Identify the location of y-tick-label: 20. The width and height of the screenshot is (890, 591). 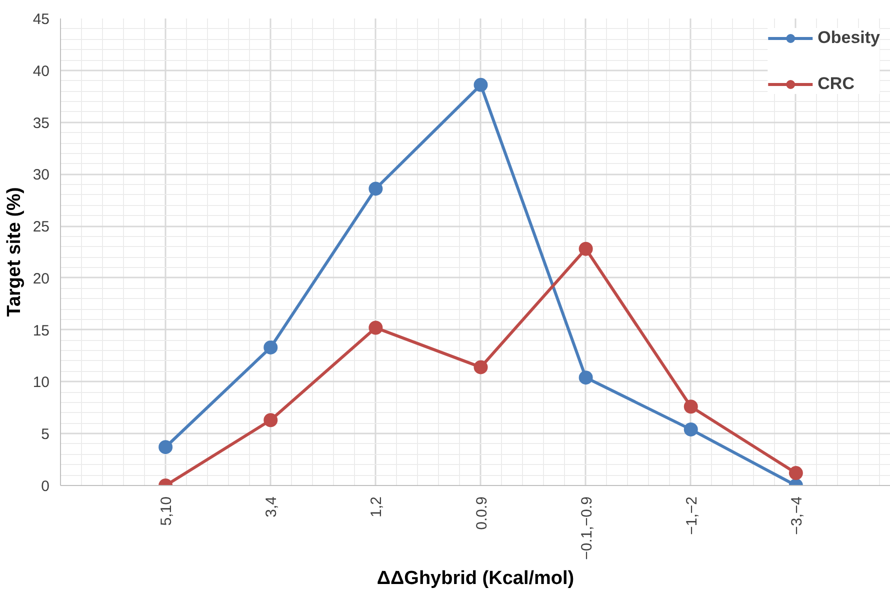
(41, 279).